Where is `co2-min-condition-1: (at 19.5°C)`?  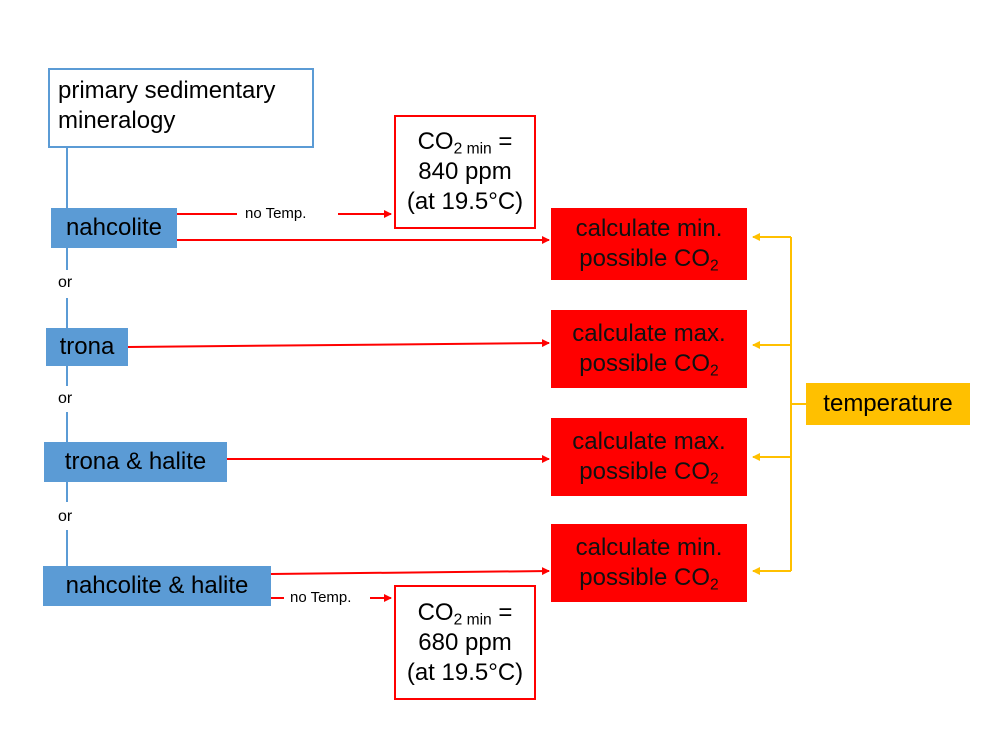 co2-min-condition-1: (at 19.5°C) is located at coordinates (465, 201).